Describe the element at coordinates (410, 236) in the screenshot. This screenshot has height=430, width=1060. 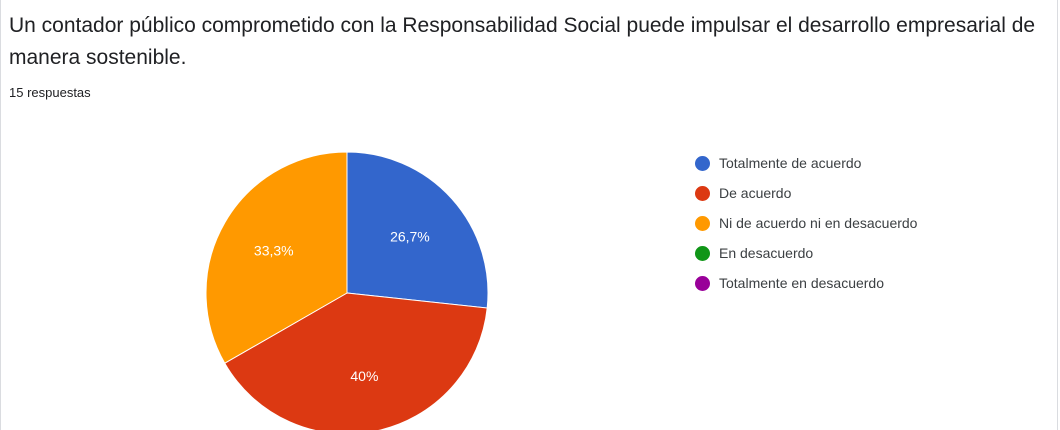
I see `slice-value-label: 26,7%` at that location.